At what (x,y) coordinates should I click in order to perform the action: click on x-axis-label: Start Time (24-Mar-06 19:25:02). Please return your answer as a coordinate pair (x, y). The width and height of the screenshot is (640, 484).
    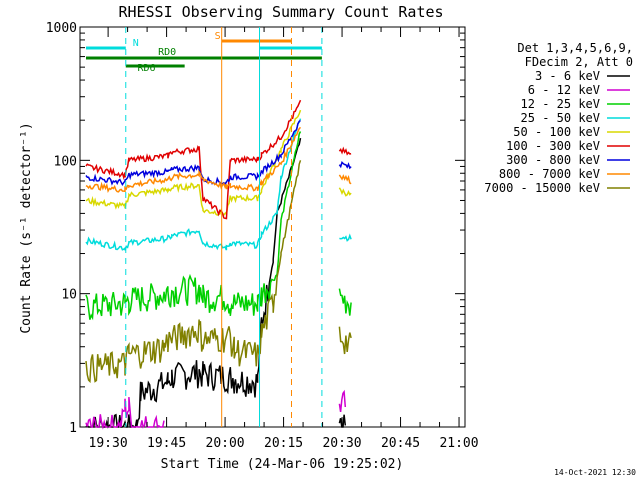
    Looking at the image, I should click on (282, 464).